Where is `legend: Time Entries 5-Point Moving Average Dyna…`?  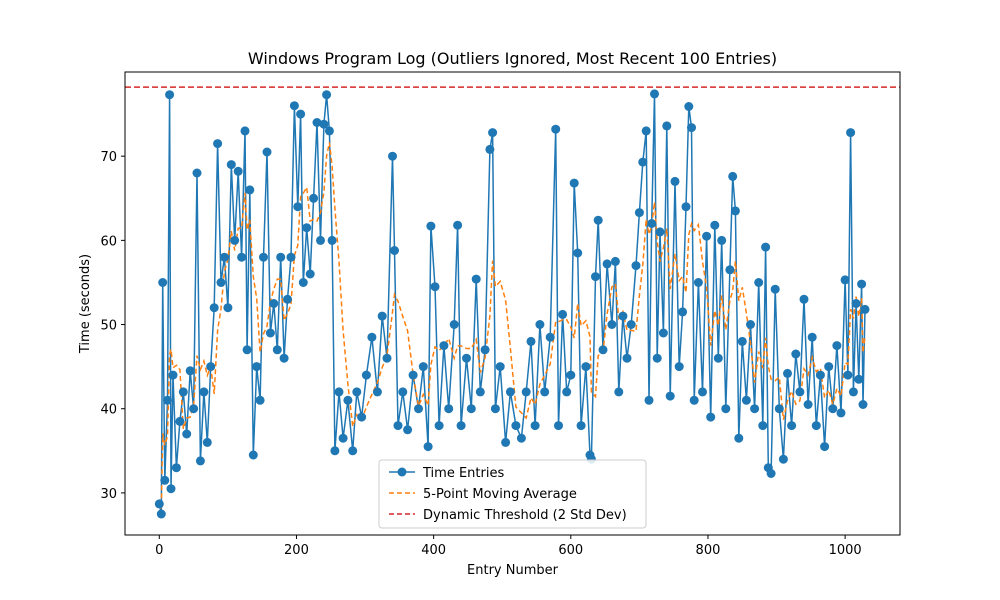 legend: Time Entries 5-Point Moving Average Dyna… is located at coordinates (512, 494).